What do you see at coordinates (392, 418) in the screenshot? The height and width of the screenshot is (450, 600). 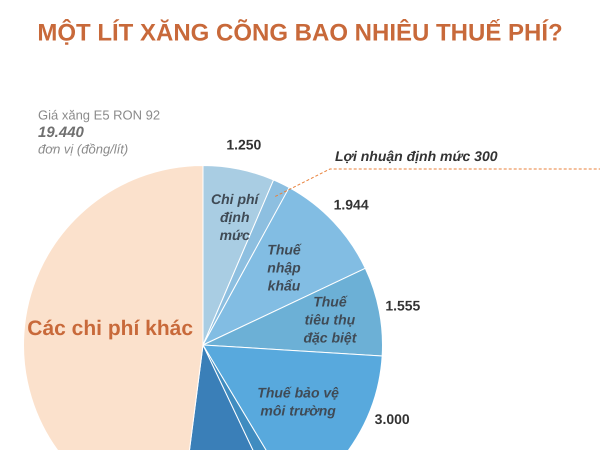 I see `data-label: 3.000` at bounding box center [392, 418].